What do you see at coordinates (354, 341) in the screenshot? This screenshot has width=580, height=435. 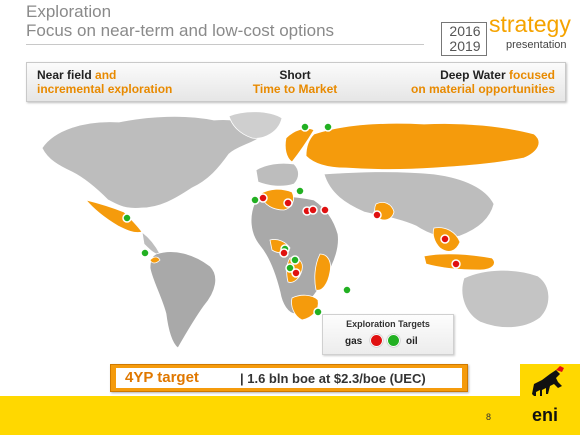 I see `legend-gas-label: gas` at bounding box center [354, 341].